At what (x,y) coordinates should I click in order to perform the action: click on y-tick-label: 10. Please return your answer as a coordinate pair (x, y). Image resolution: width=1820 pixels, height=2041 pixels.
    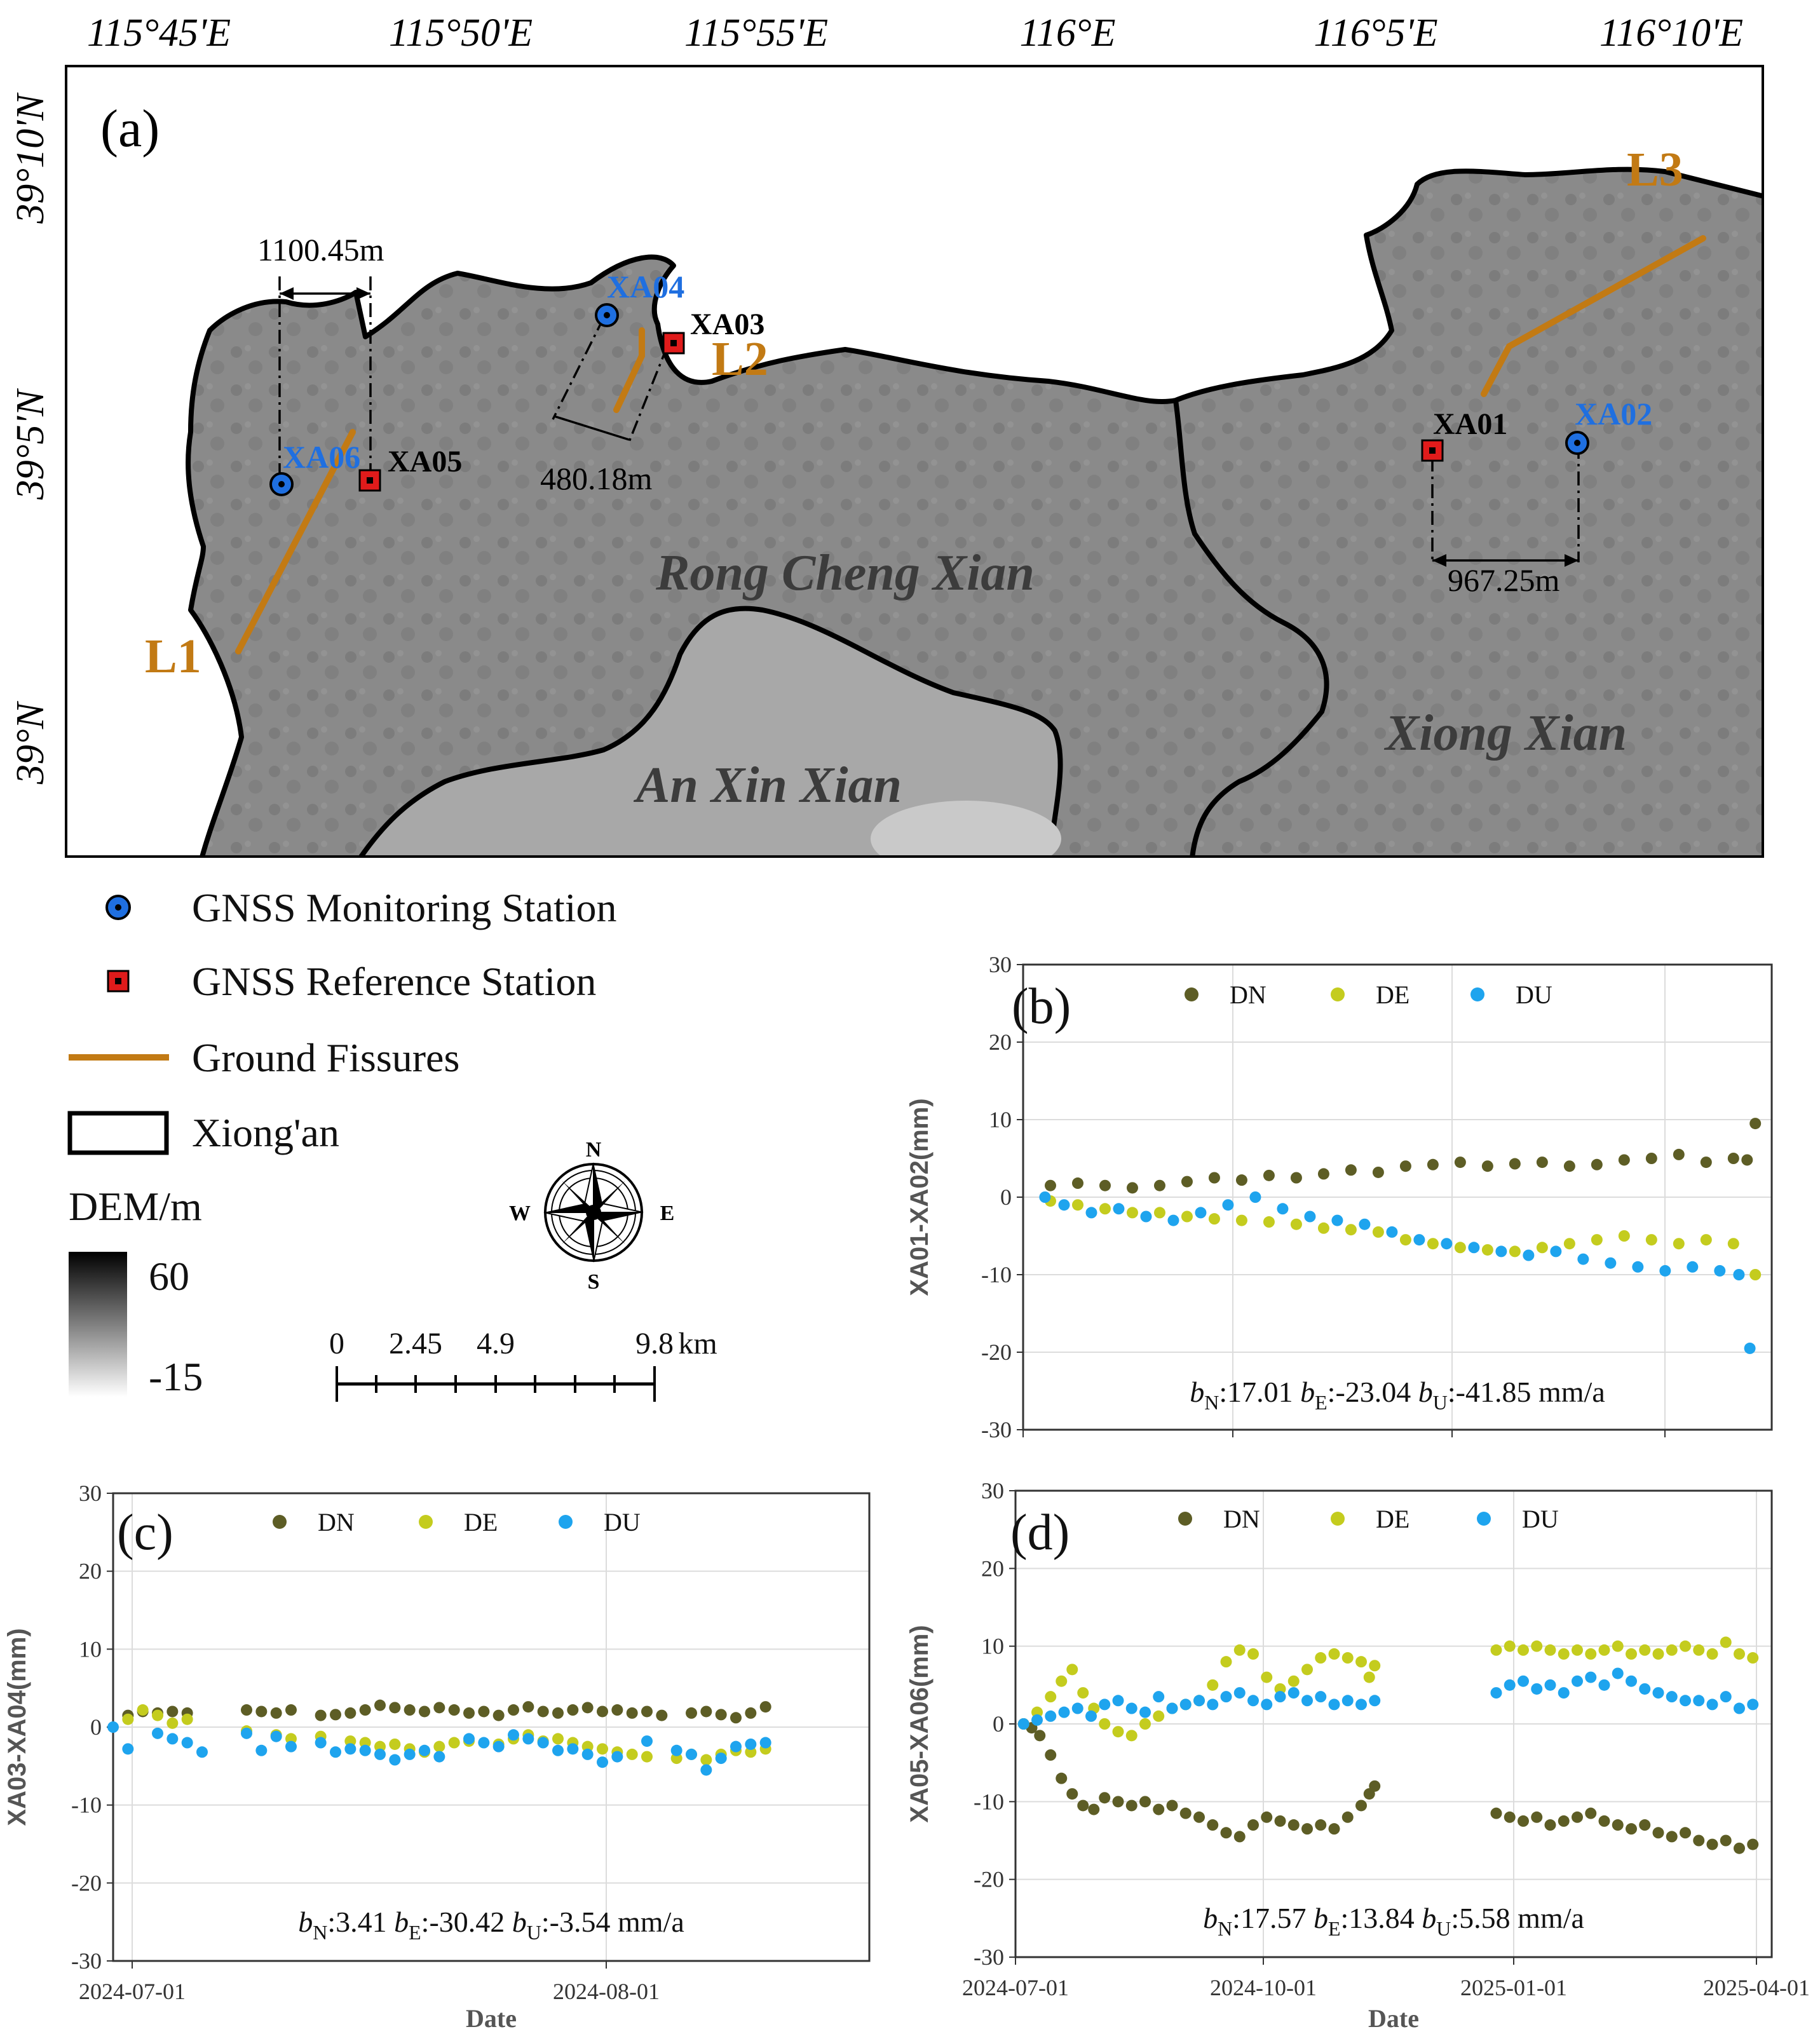
    Looking at the image, I should click on (1000, 1119).